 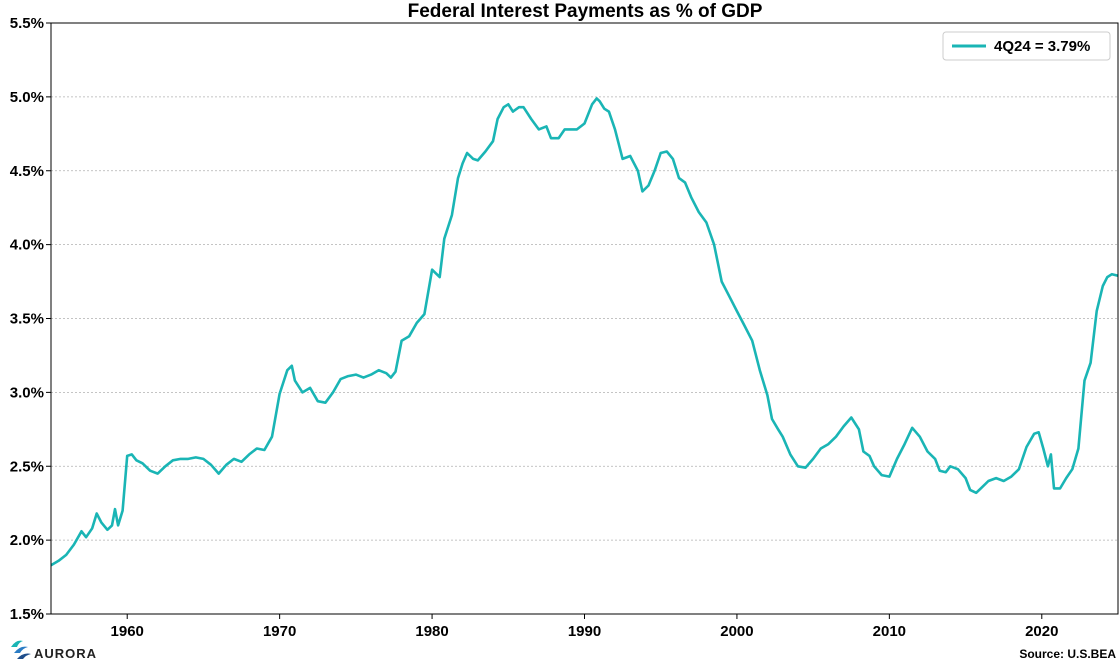 What do you see at coordinates (27, 97) in the screenshot?
I see `y-tick-label: 5.0%` at bounding box center [27, 97].